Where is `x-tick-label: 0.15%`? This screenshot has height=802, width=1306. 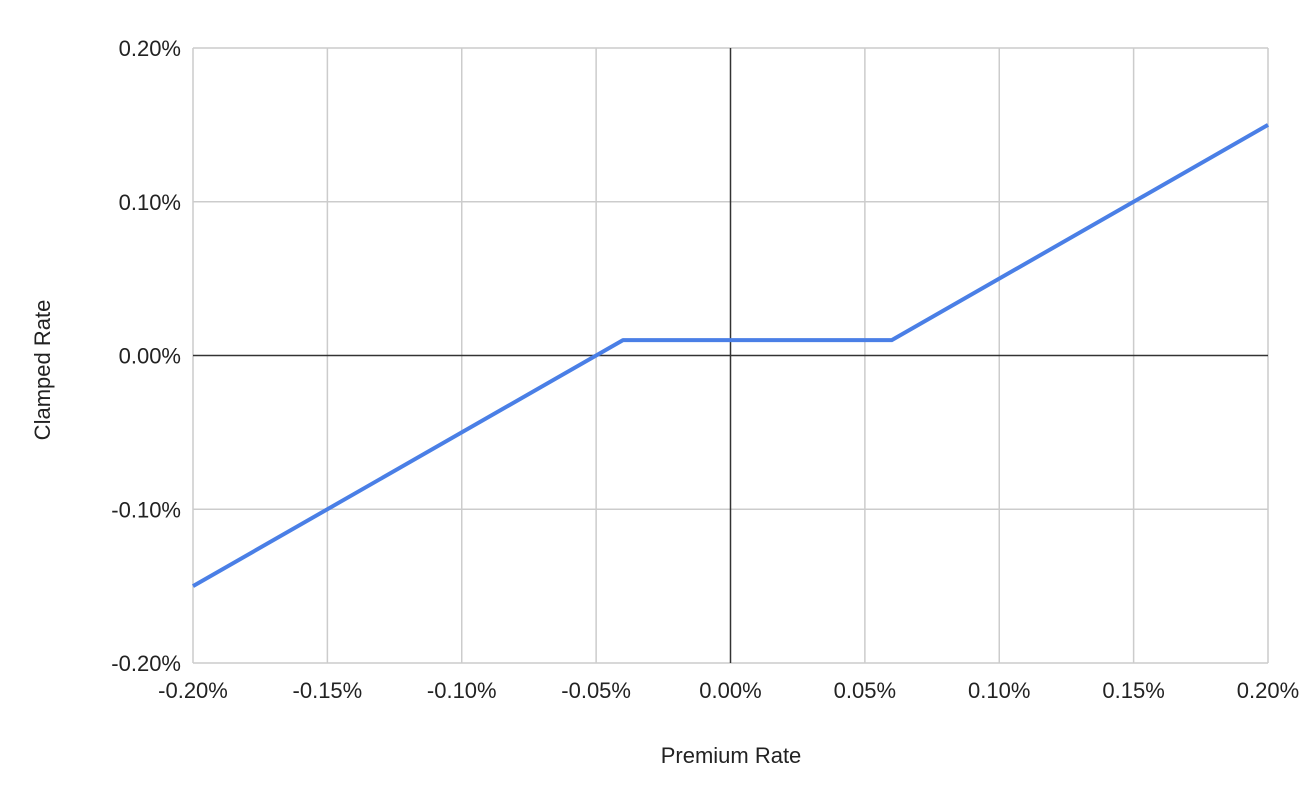
x-tick-label: 0.15% is located at coordinates (1133, 690).